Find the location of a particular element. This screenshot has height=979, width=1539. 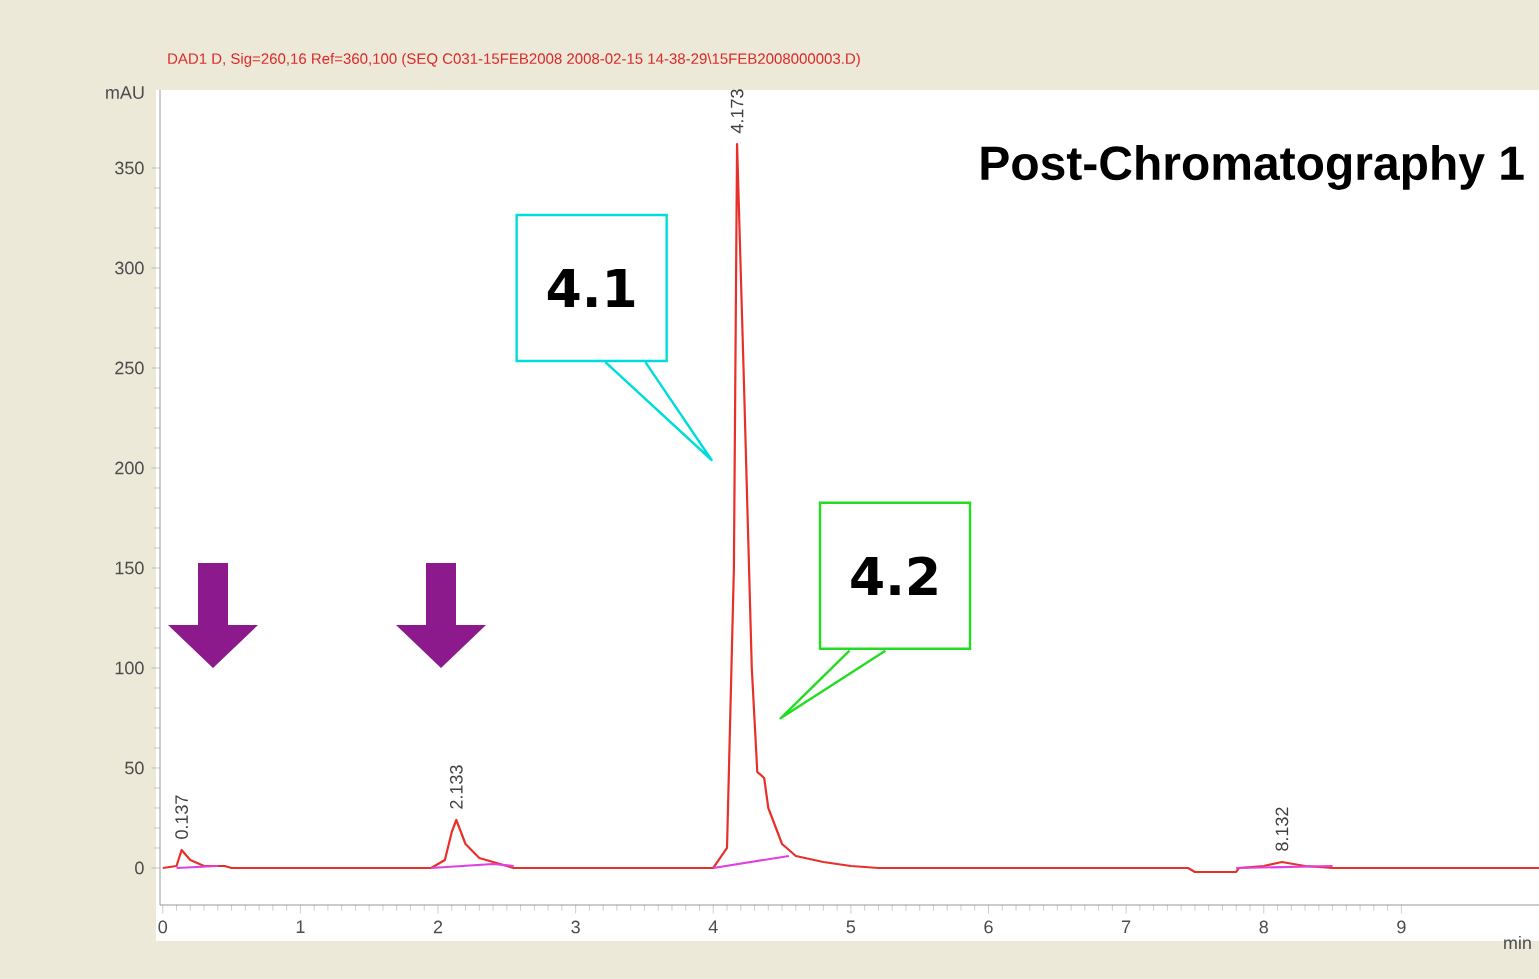

x-tick-label: 9 is located at coordinates (1401, 927).